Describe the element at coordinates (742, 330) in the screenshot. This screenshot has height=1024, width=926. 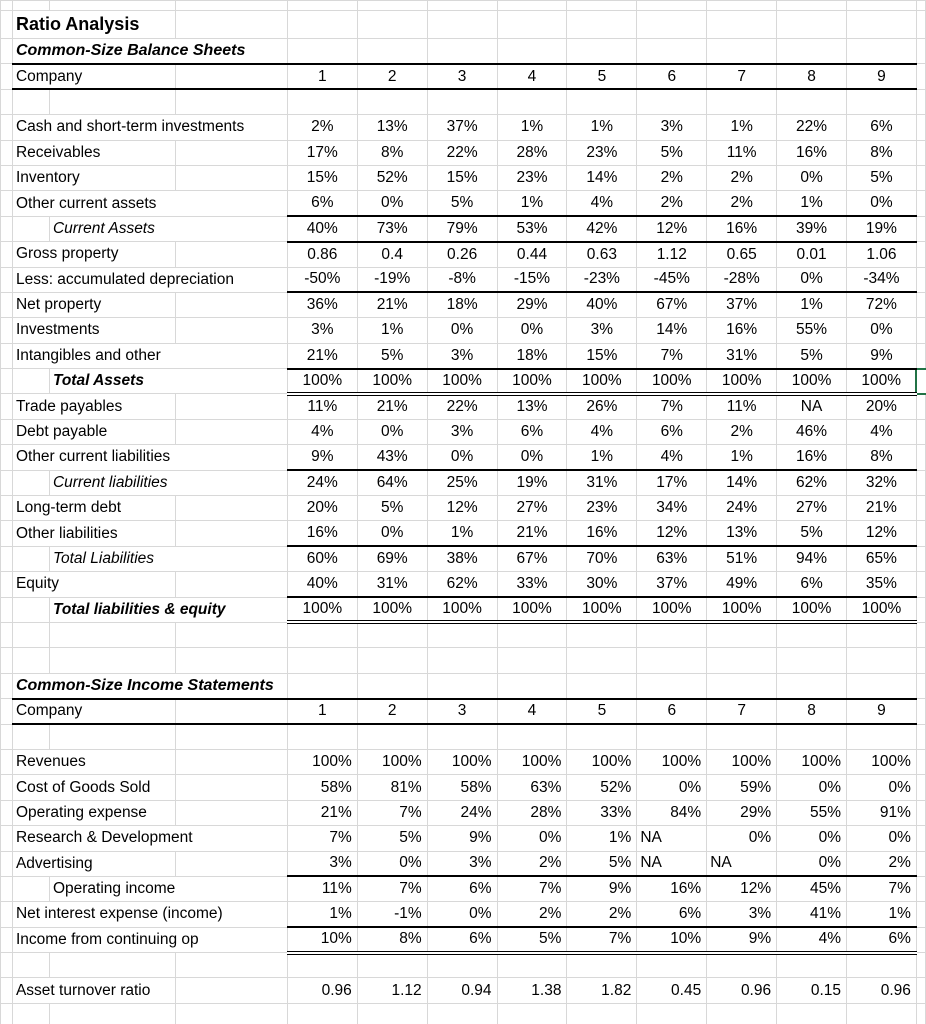
I see `cell-value: 16%` at that location.